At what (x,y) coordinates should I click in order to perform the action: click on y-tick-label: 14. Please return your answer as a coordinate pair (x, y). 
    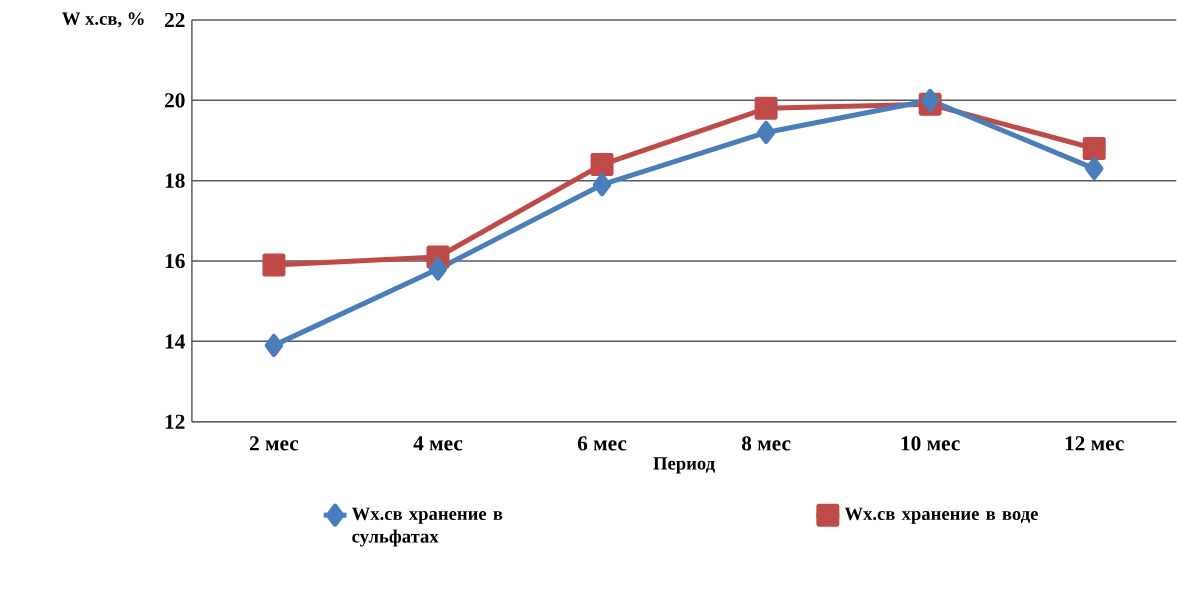
    Looking at the image, I should click on (175, 341).